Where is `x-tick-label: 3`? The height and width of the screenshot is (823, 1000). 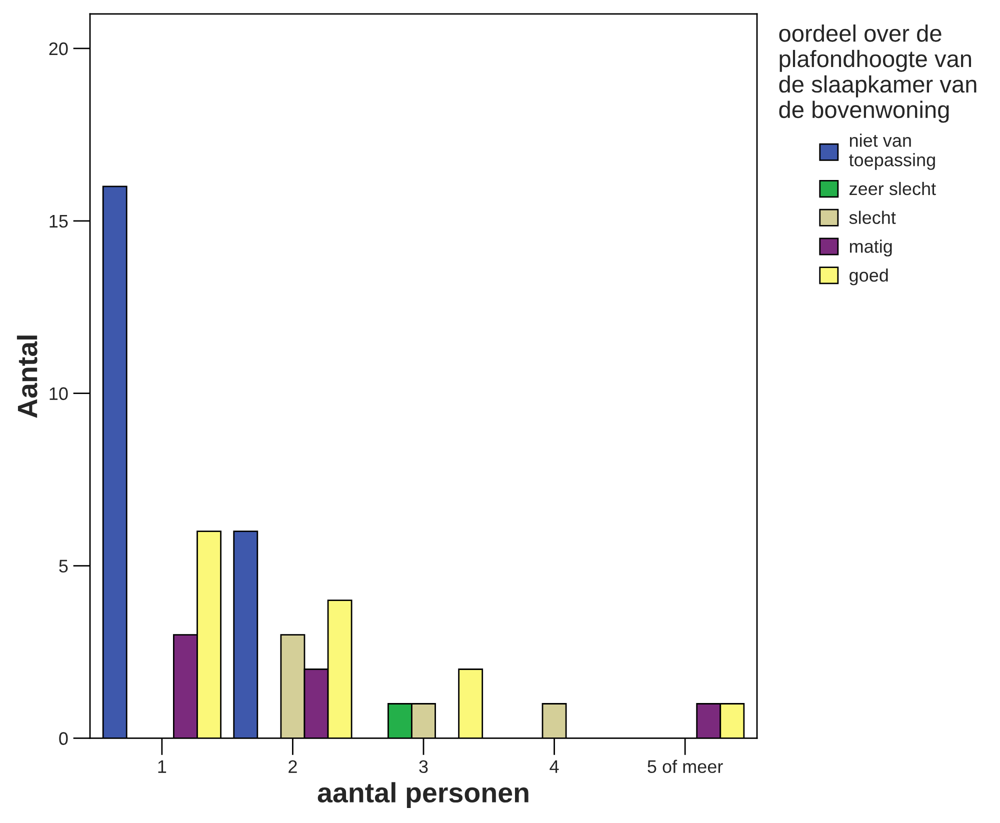 x-tick-label: 3 is located at coordinates (423, 767).